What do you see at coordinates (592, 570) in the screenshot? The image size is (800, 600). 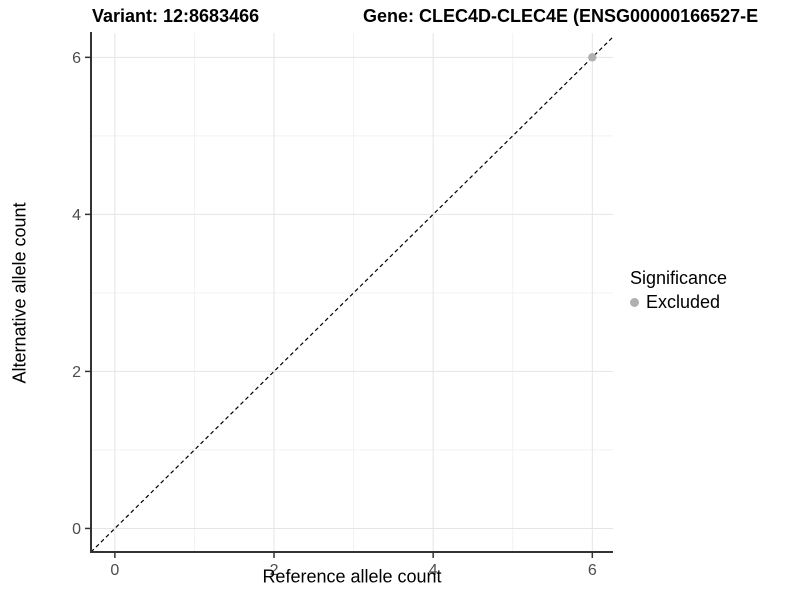 I see `x-tick-label: 6` at bounding box center [592, 570].